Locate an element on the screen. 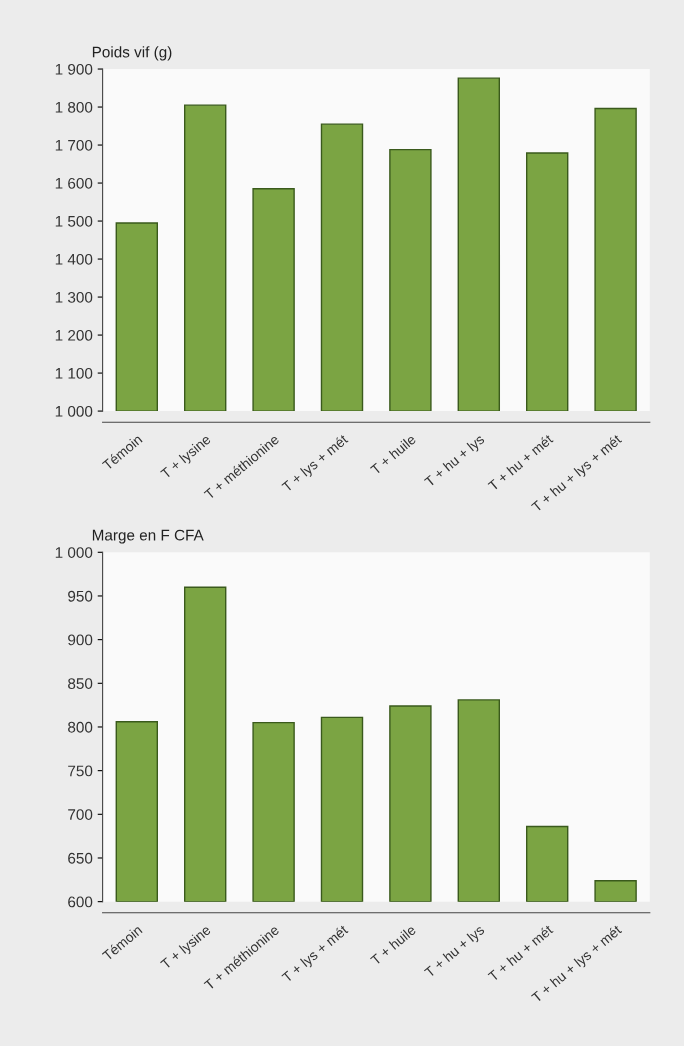 This screenshot has width=684, height=1046. y-tick-label: 1 900 is located at coordinates (74, 69).